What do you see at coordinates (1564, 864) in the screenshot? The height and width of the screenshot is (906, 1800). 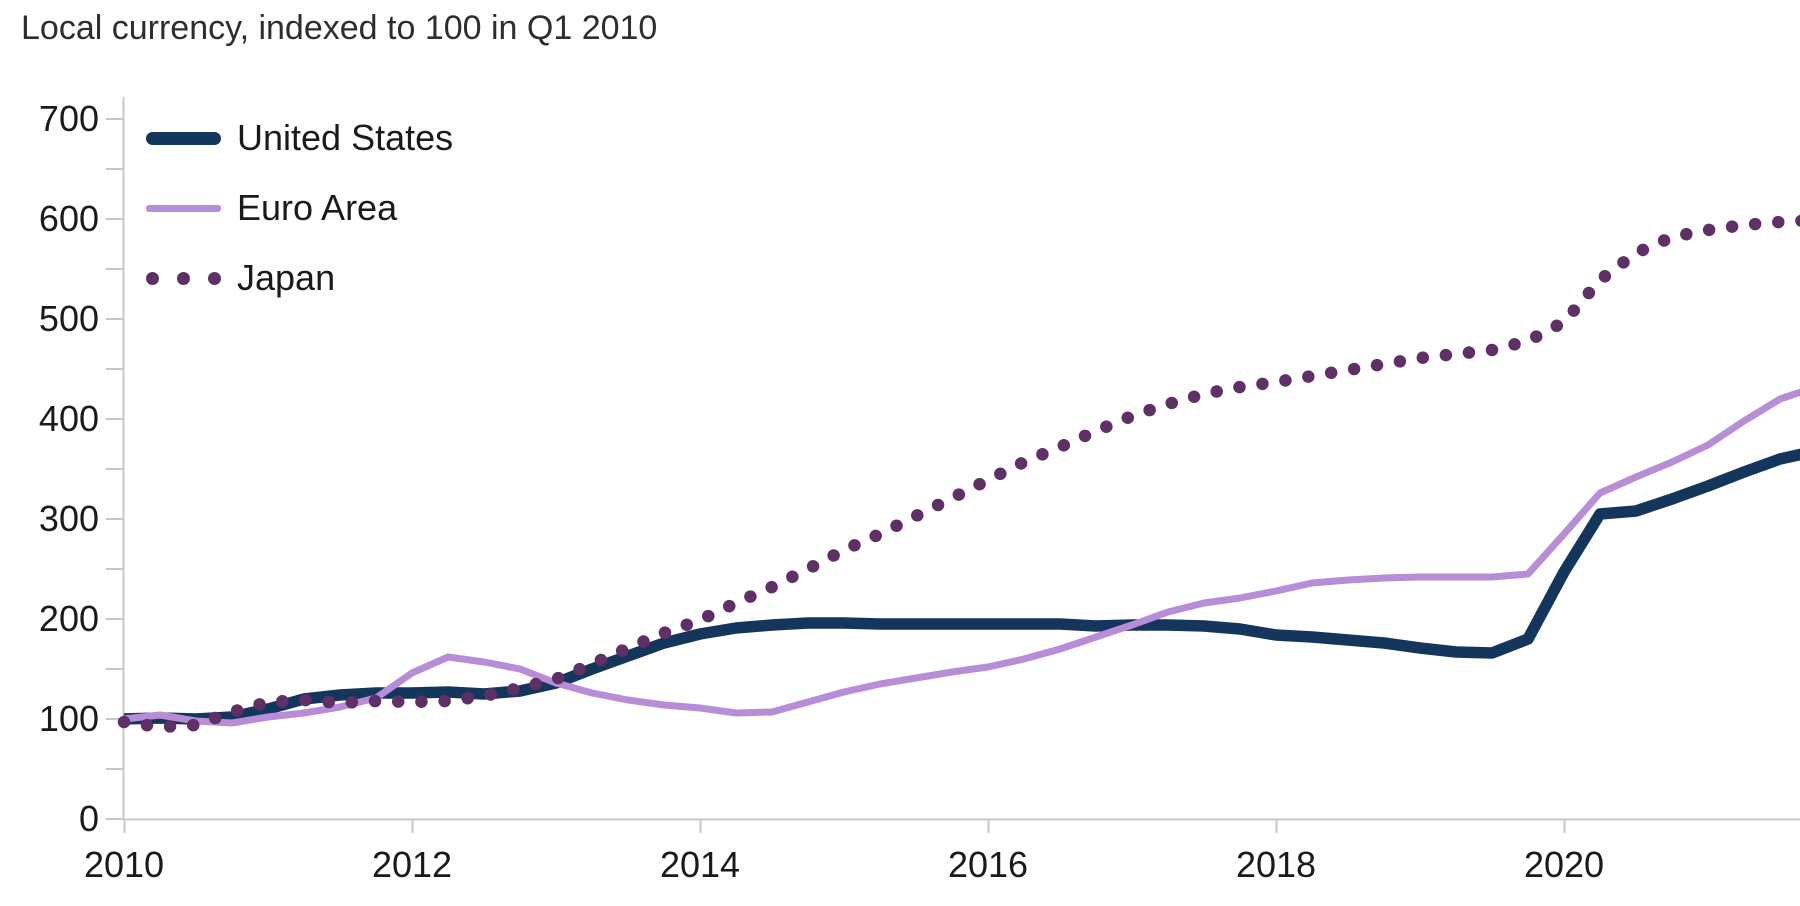 I see `x-axis-tick-label: 2020` at bounding box center [1564, 864].